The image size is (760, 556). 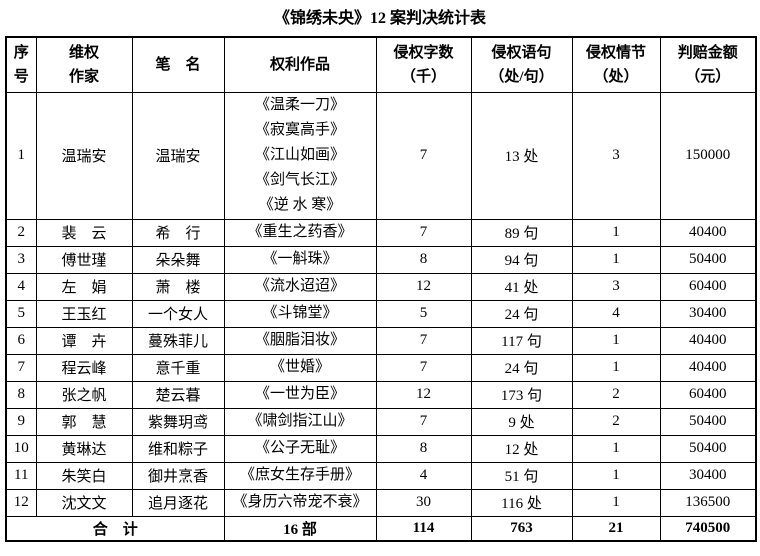 What do you see at coordinates (521, 502) in the screenshot?
I see `cell-sentences: 116 处` at bounding box center [521, 502].